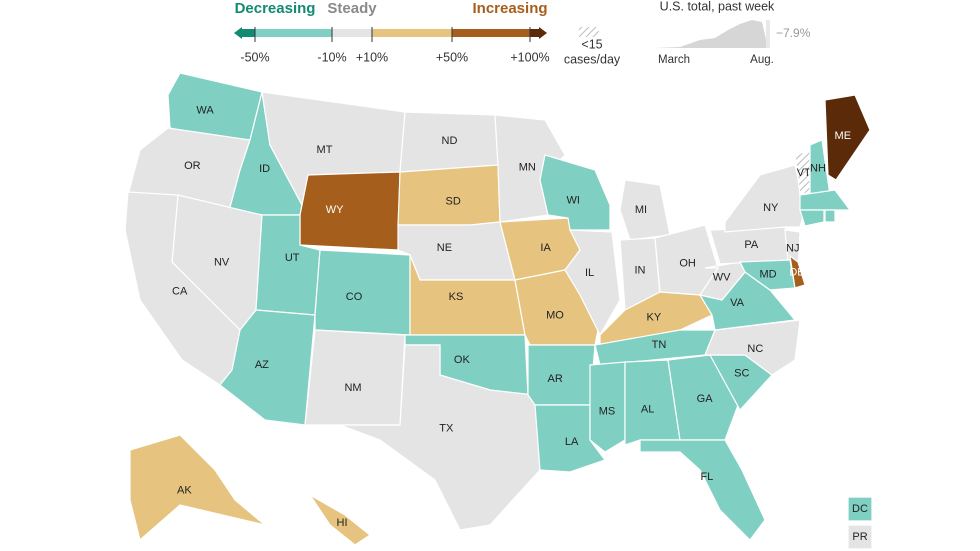  What do you see at coordinates (222, 262) in the screenshot?
I see `state-label: NV` at bounding box center [222, 262].